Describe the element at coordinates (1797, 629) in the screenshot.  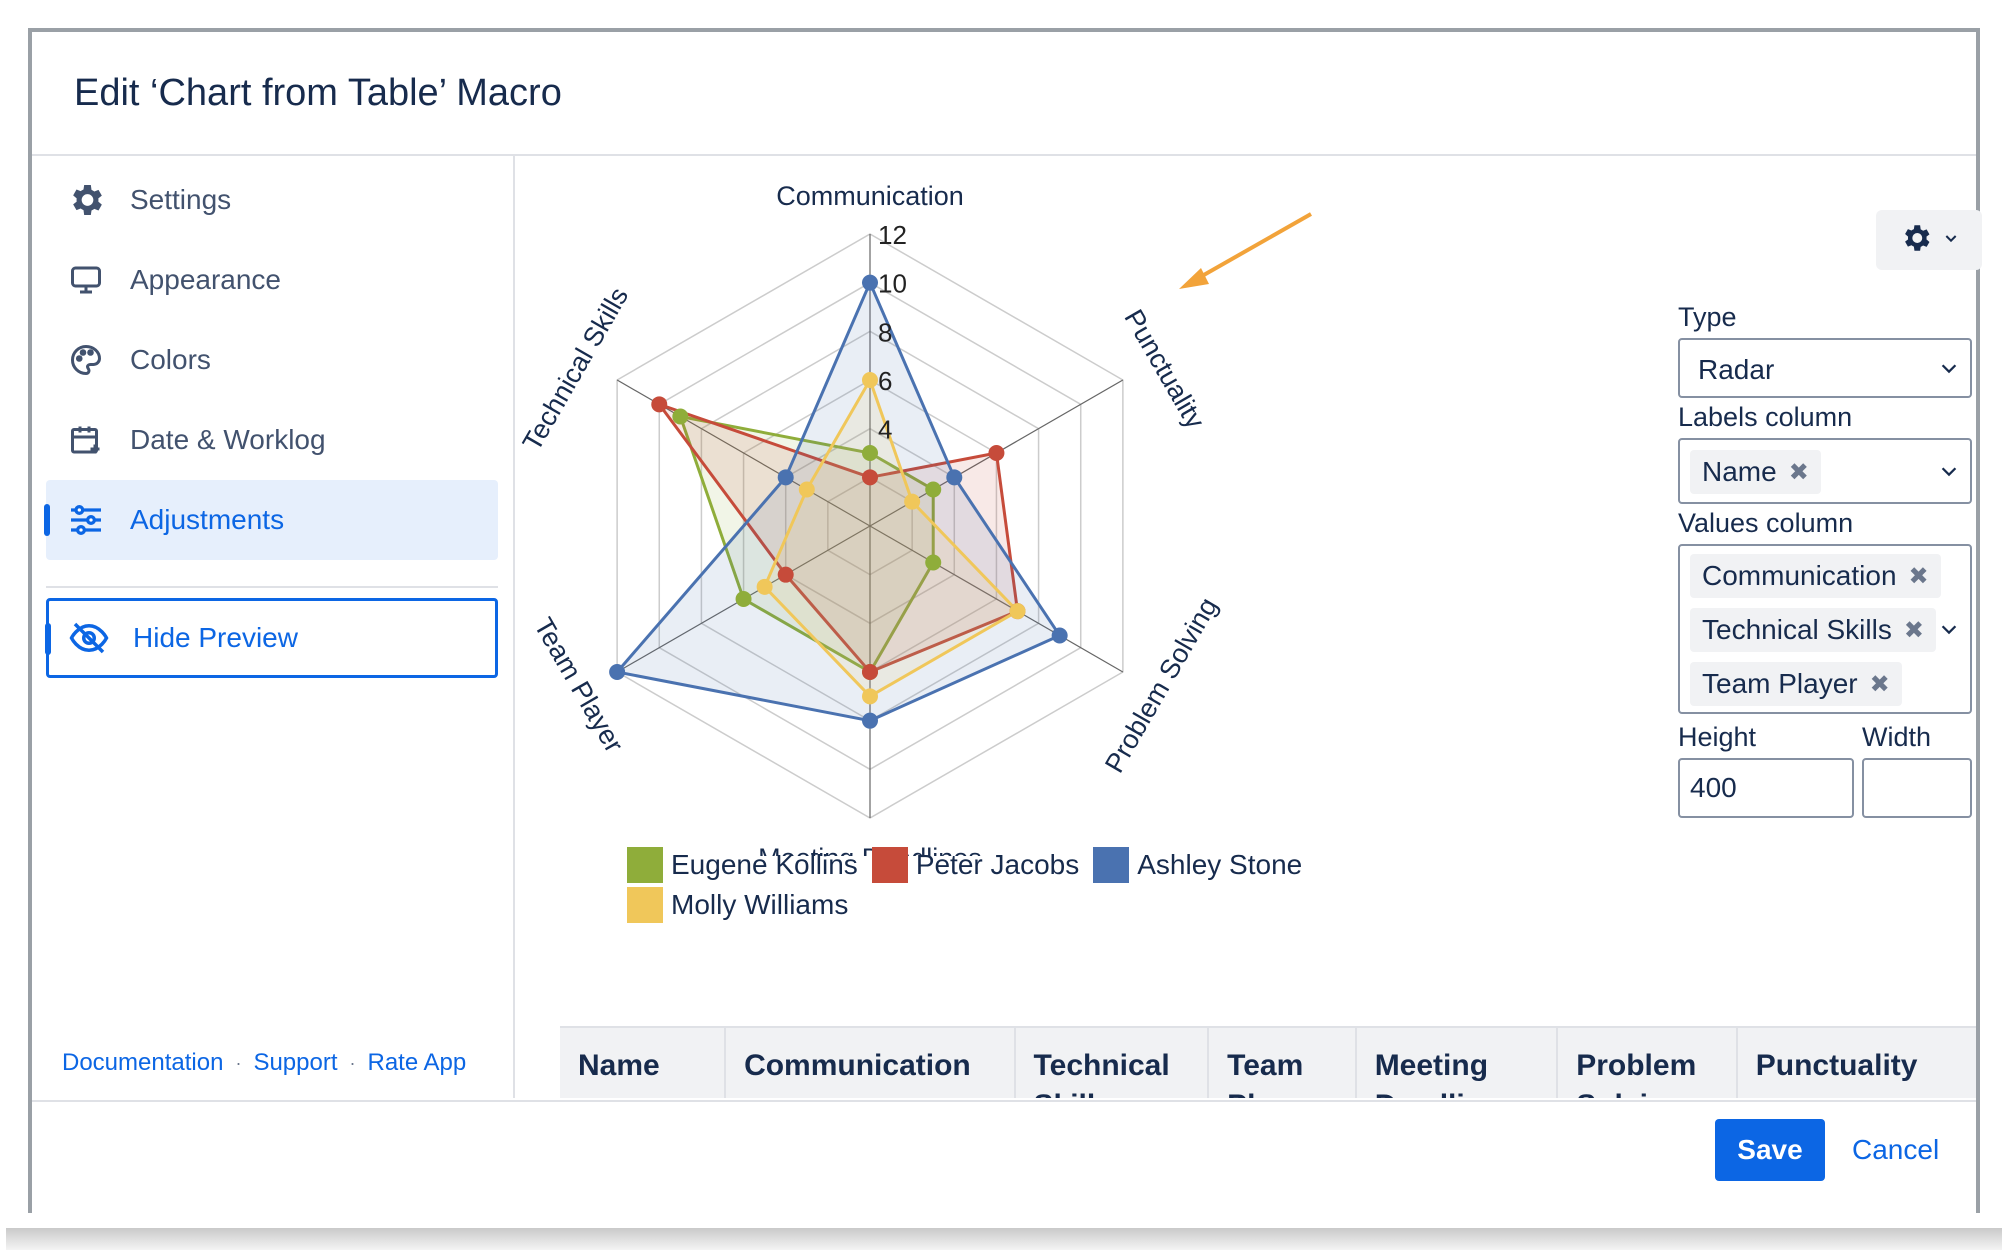
I see `tag-label: Technical Skills` at that location.